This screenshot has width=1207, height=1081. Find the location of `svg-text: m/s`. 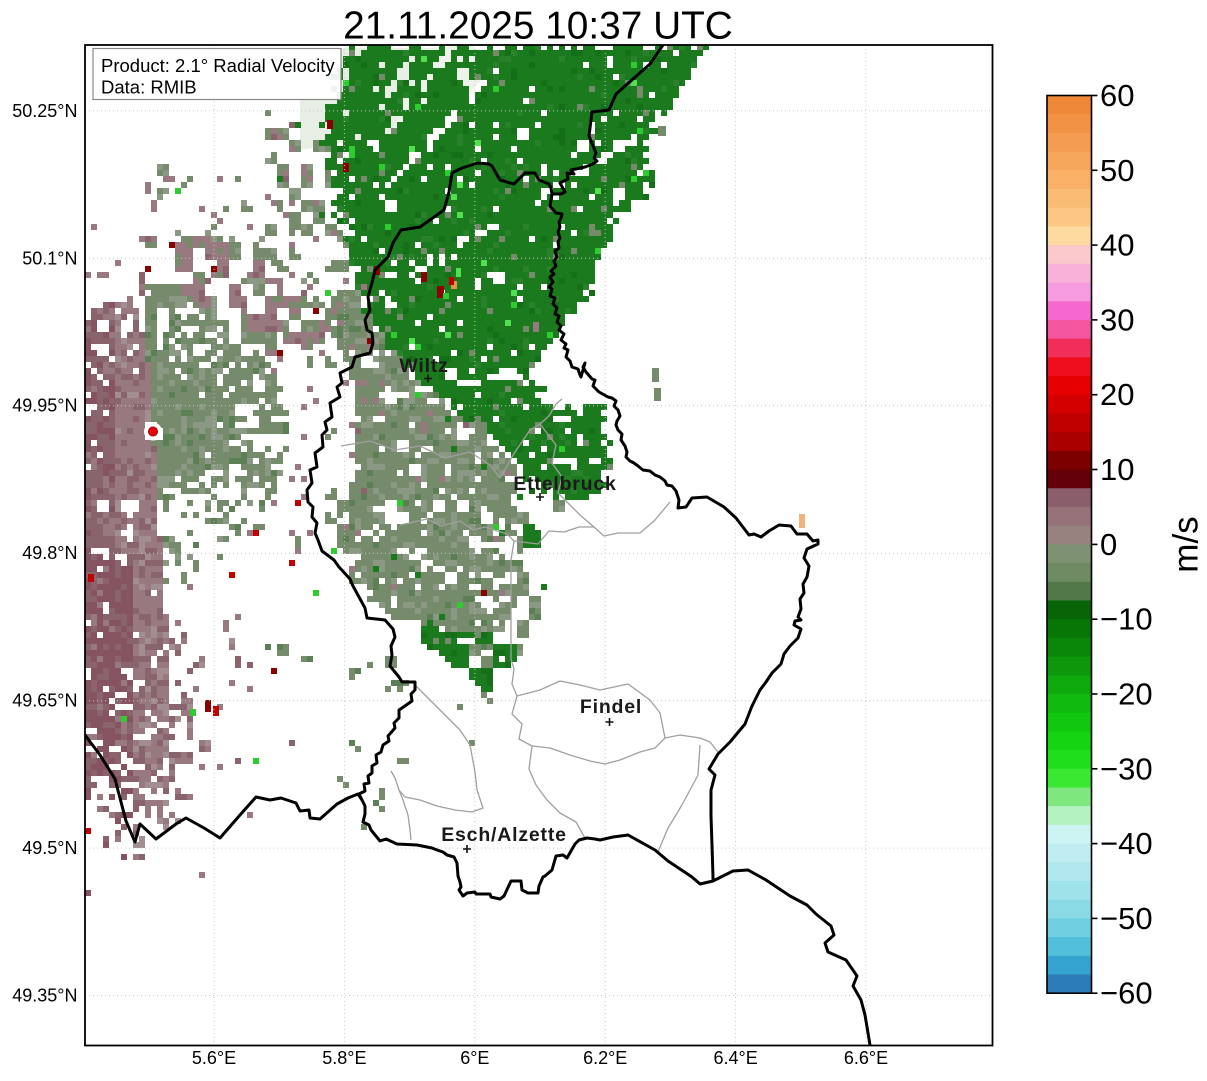

svg-text: m/s is located at coordinates (1186, 544).